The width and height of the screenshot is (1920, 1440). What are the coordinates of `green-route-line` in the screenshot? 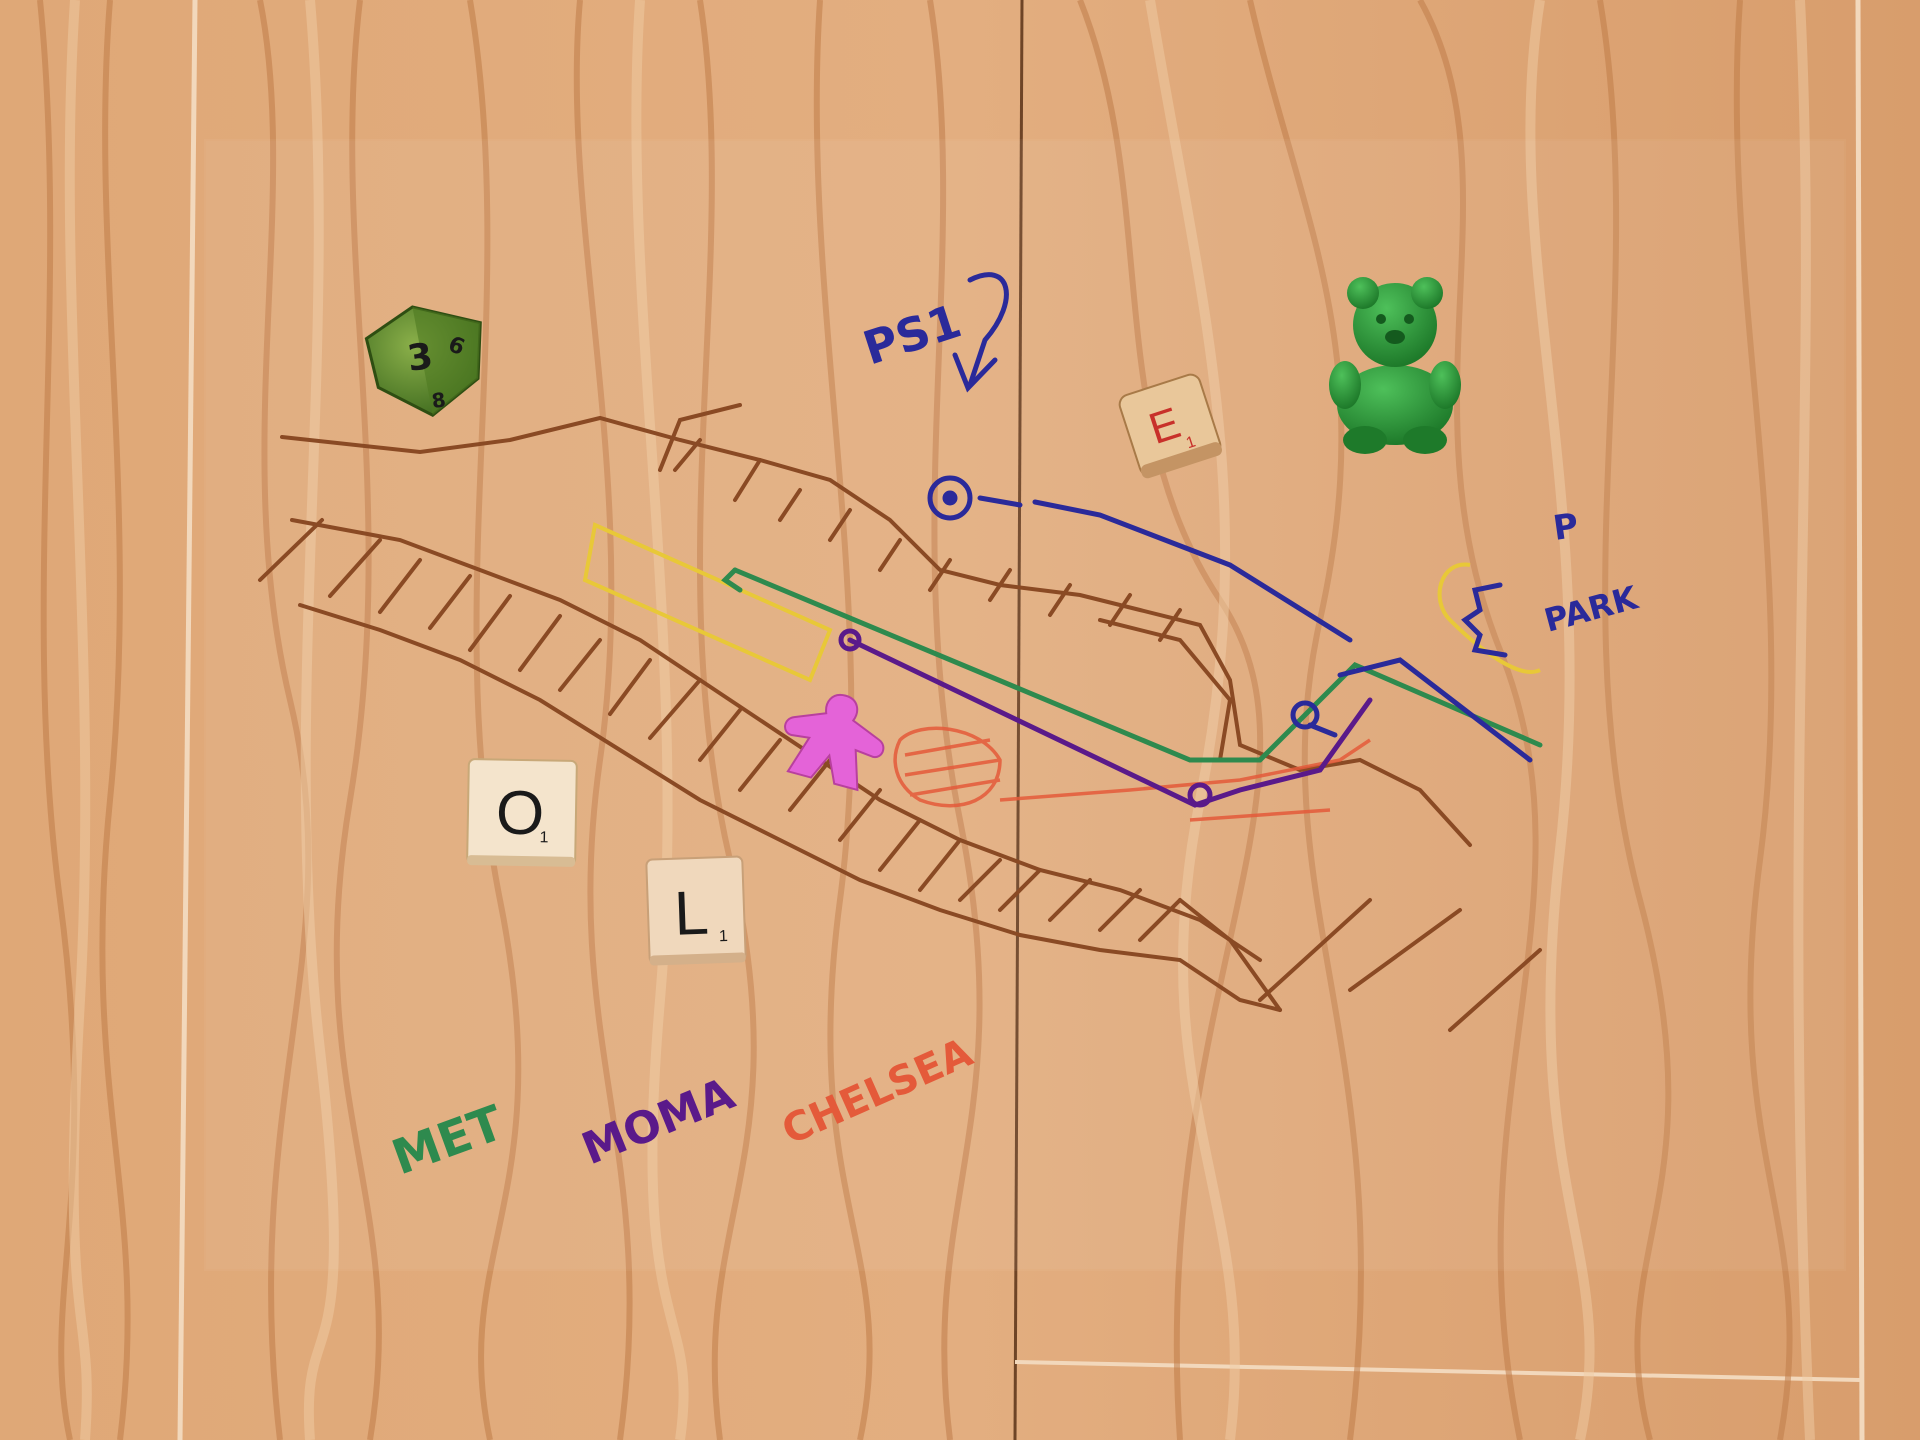 It's located at (1132, 665).